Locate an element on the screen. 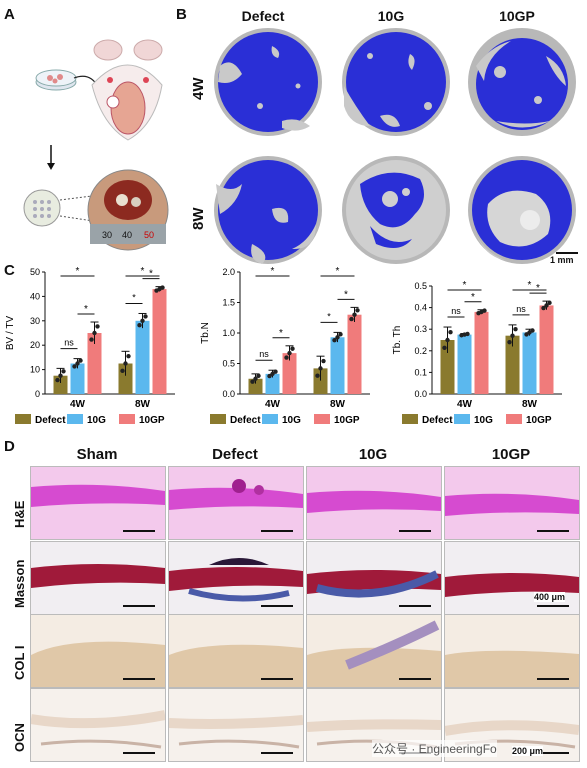  panel-label-a: A is located at coordinates (9, 14).